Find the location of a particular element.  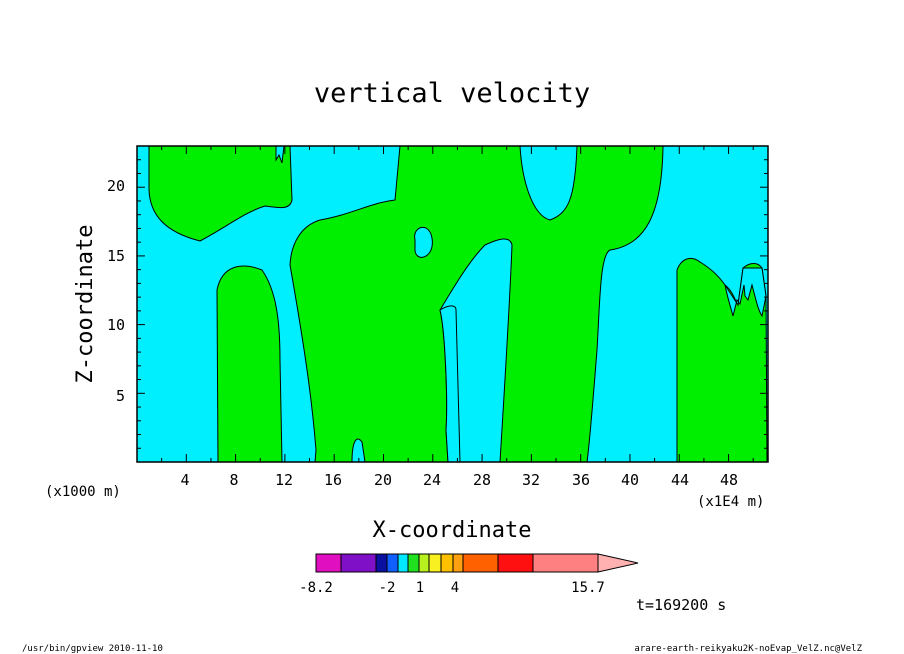

x-tick-label: 24 is located at coordinates (432, 480).